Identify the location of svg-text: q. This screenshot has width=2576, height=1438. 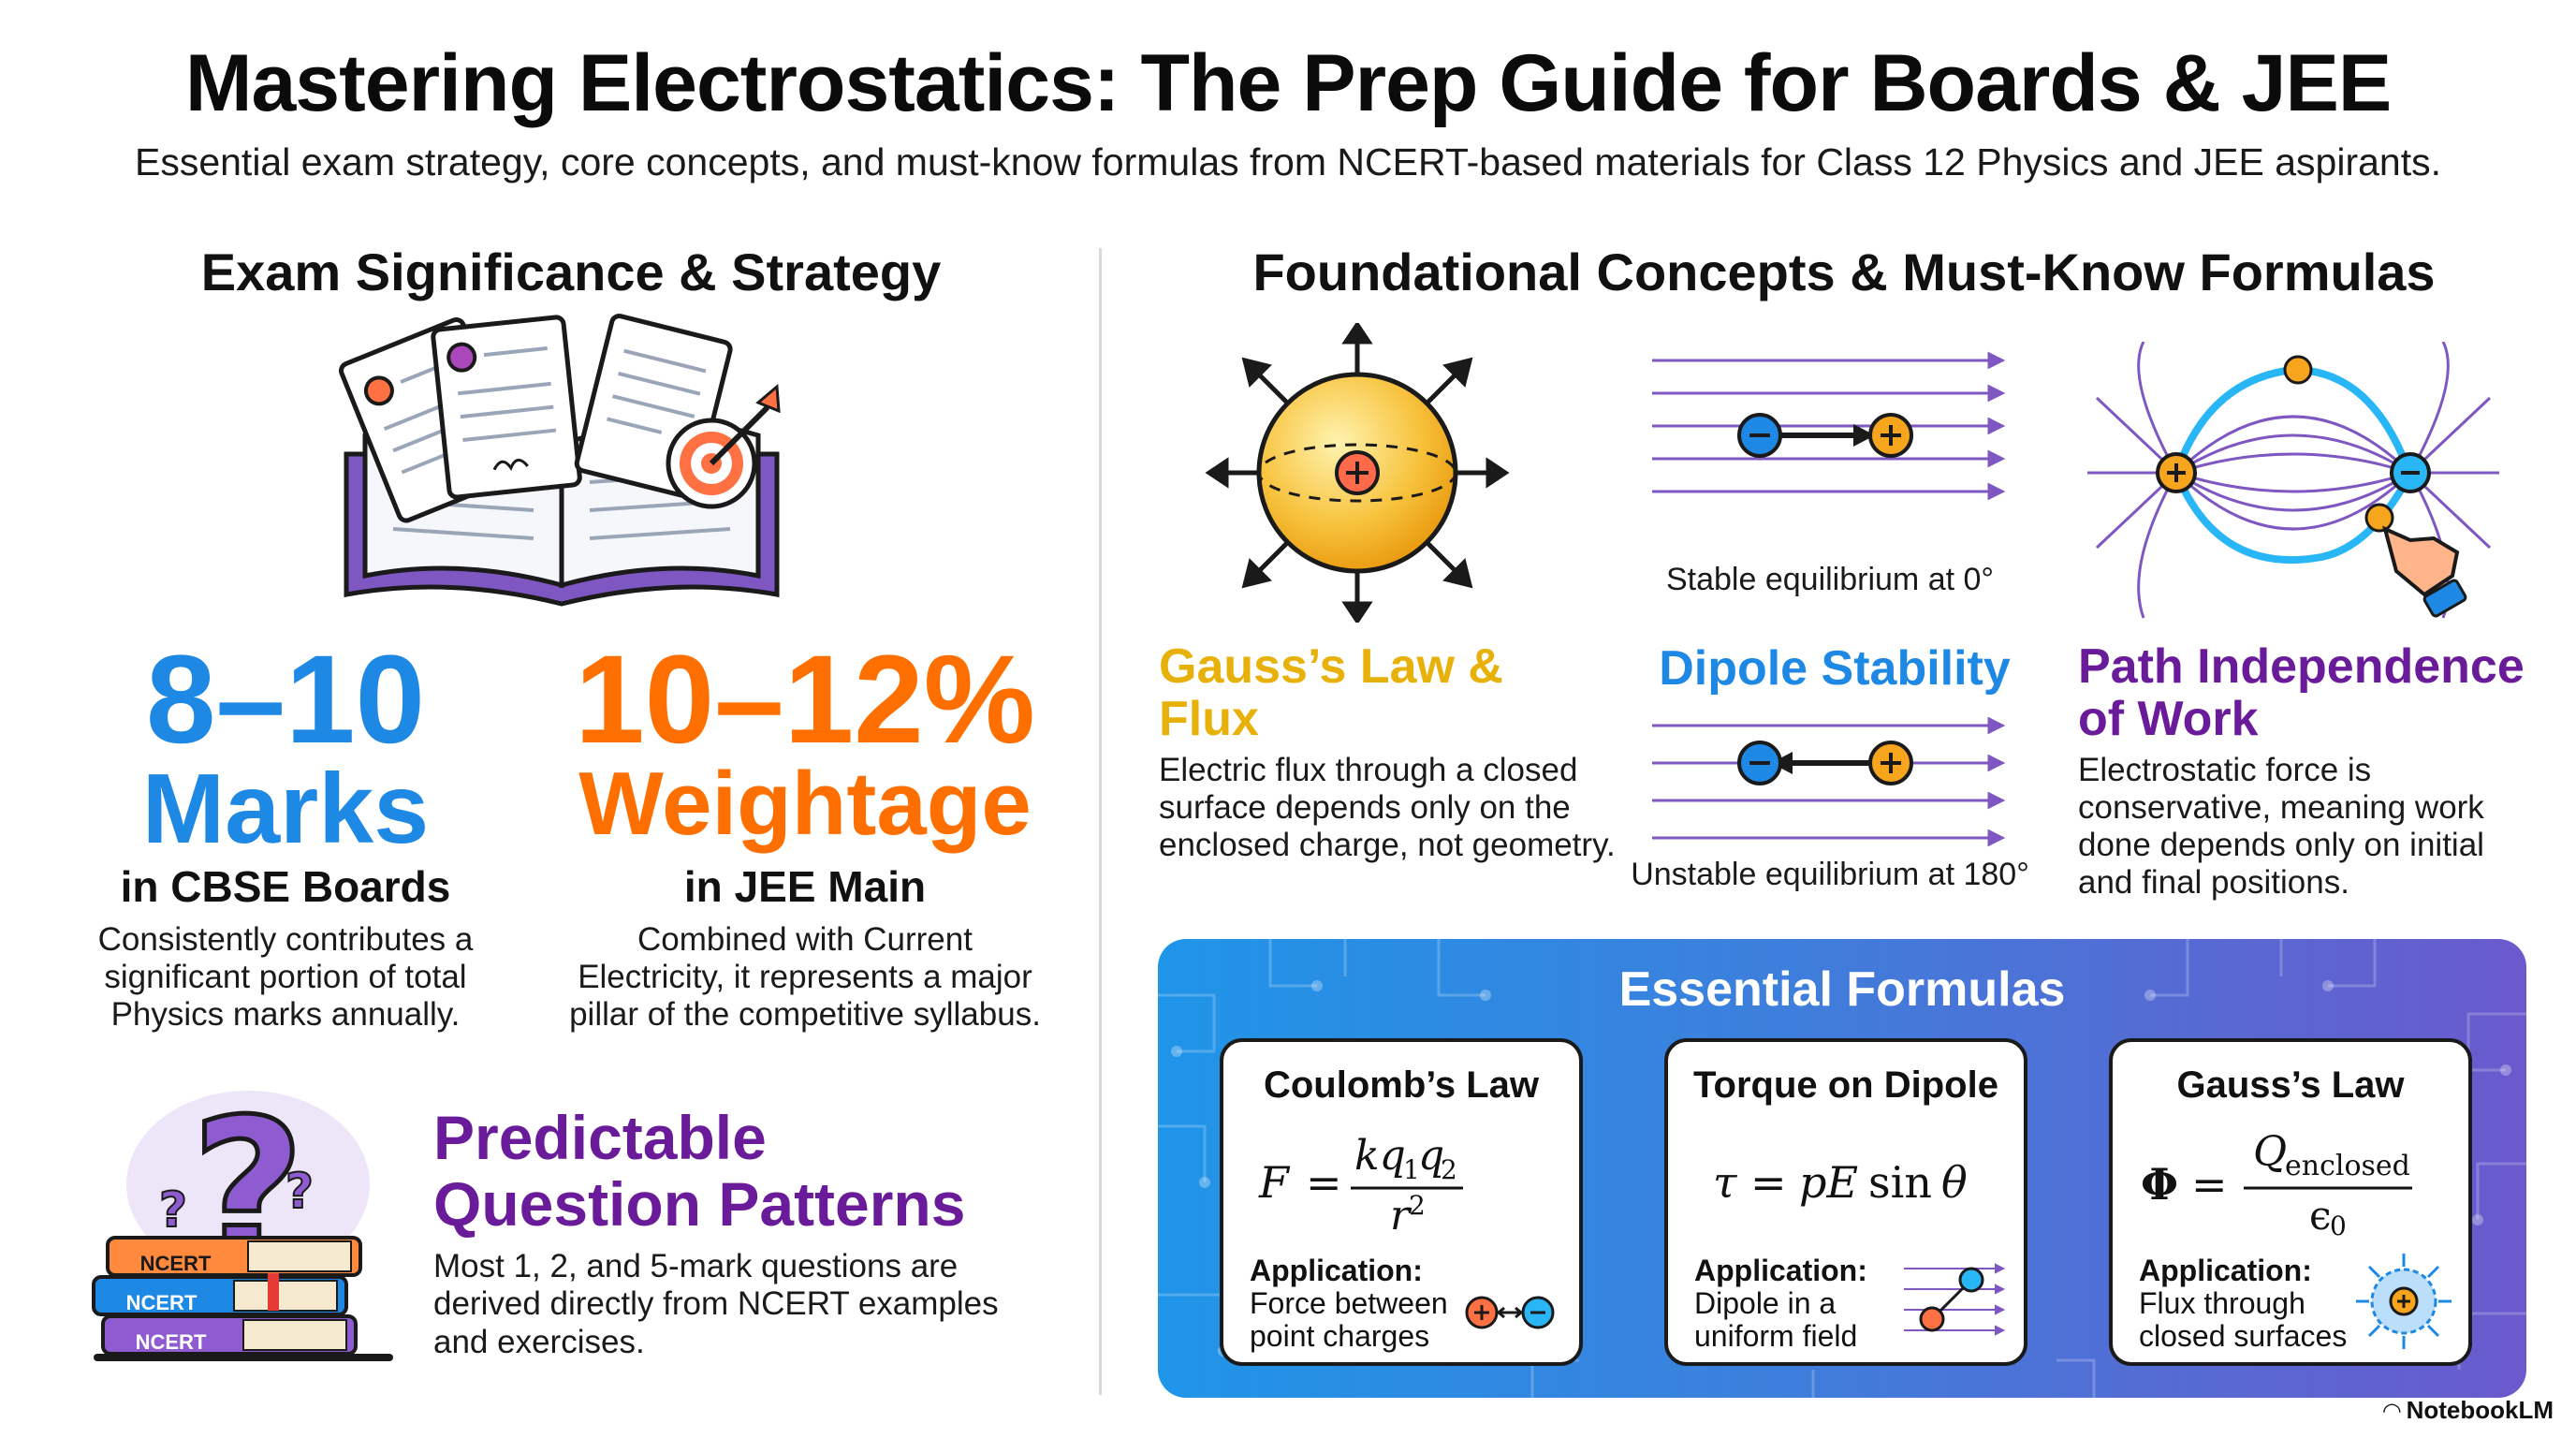
(1431, 1156).